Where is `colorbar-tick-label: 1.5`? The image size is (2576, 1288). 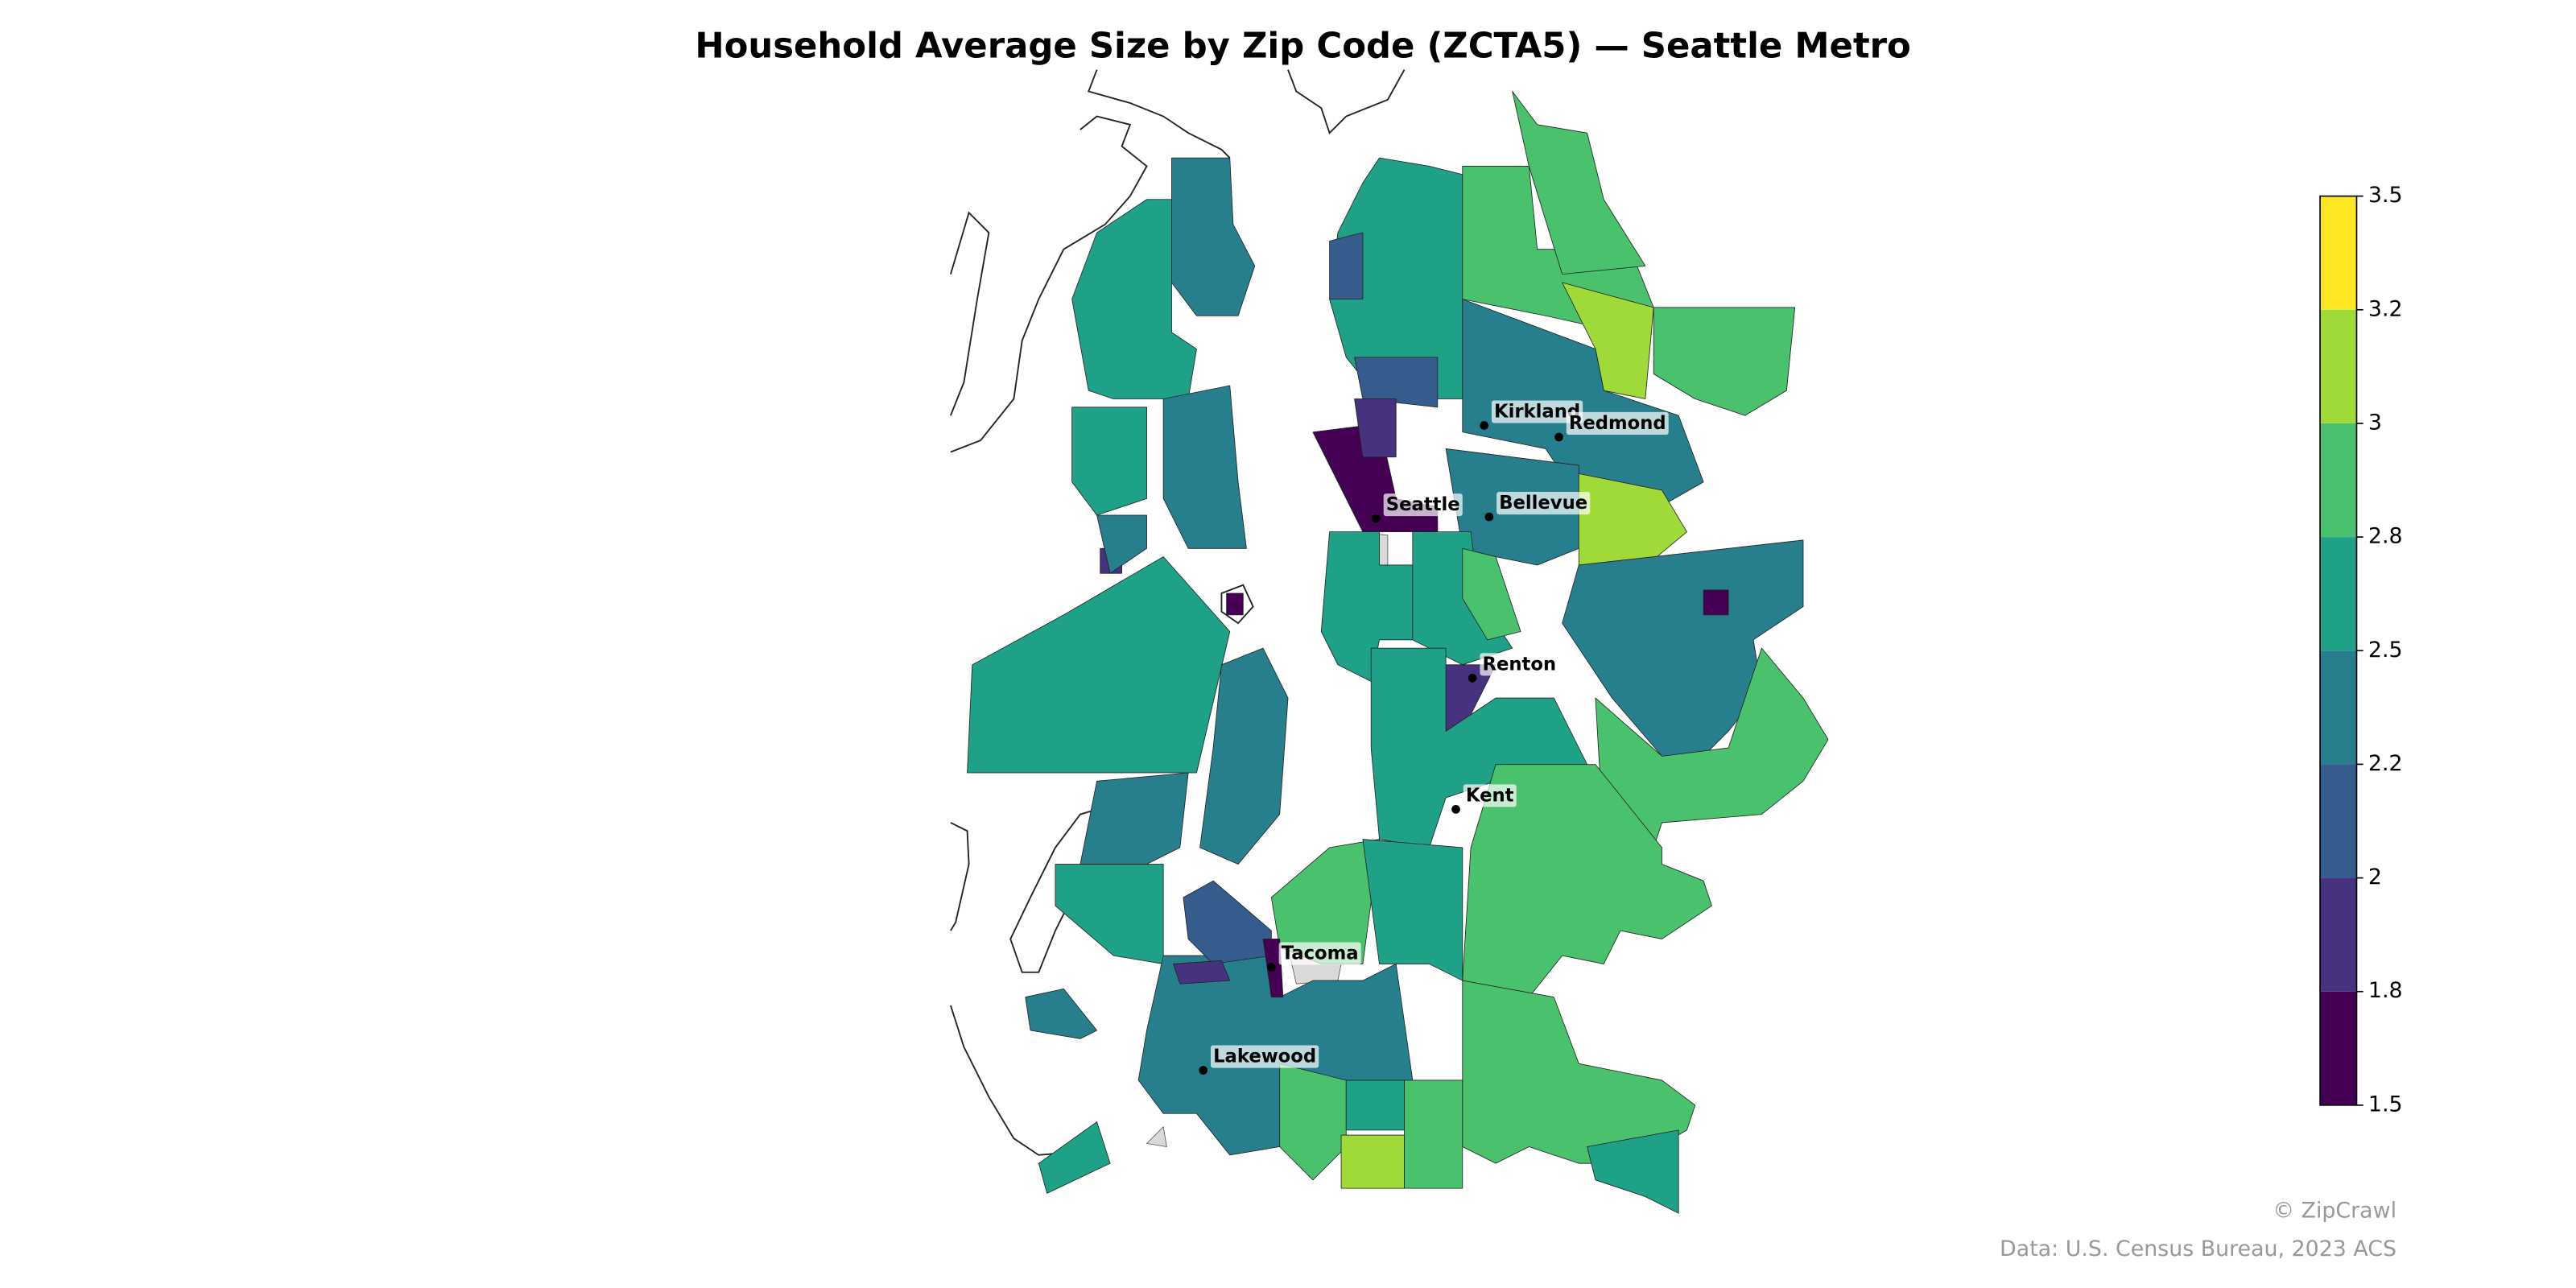
colorbar-tick-label: 1.5 is located at coordinates (2385, 1104).